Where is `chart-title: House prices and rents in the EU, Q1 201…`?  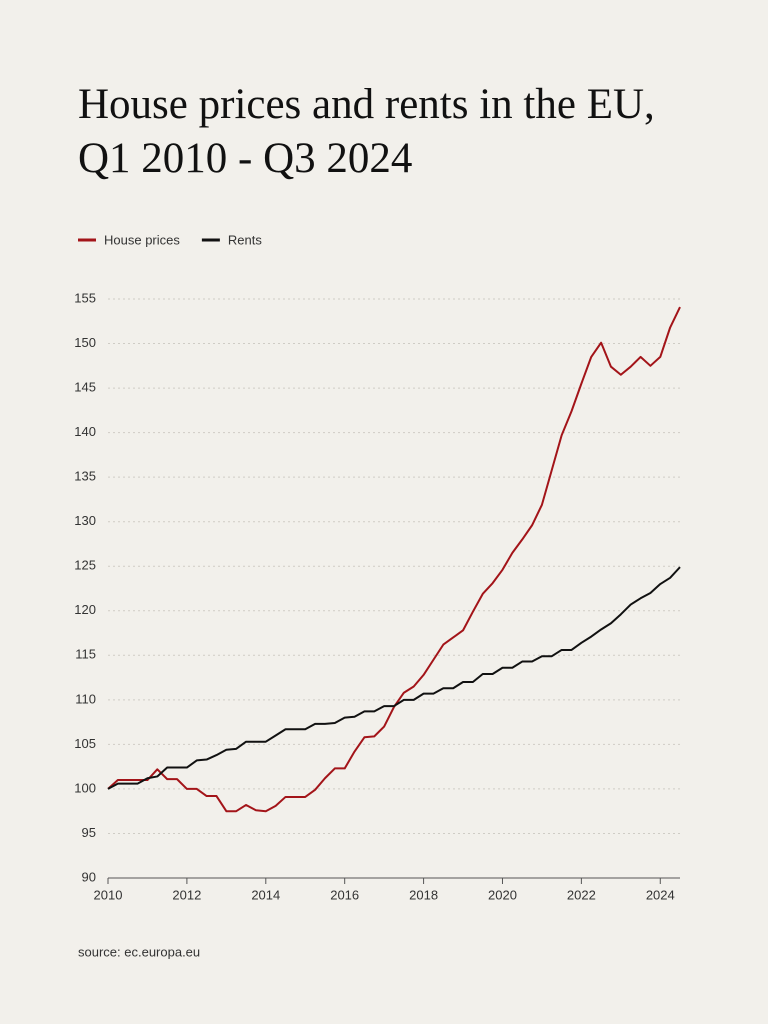 chart-title: House prices and rents in the EU, Q1 201… is located at coordinates (366, 131).